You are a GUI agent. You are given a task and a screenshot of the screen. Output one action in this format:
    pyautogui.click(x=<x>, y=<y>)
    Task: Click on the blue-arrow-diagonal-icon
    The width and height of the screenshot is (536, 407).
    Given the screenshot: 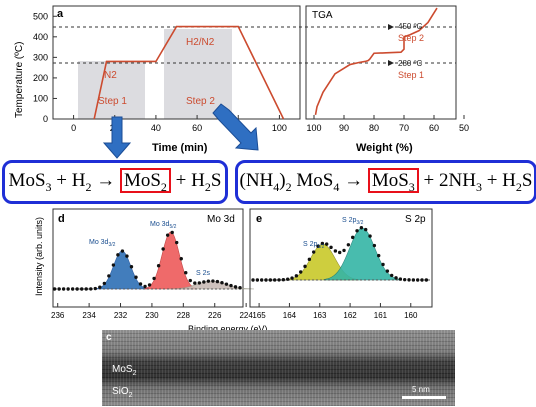 What is the action you would take?
    pyautogui.click(x=235, y=127)
    